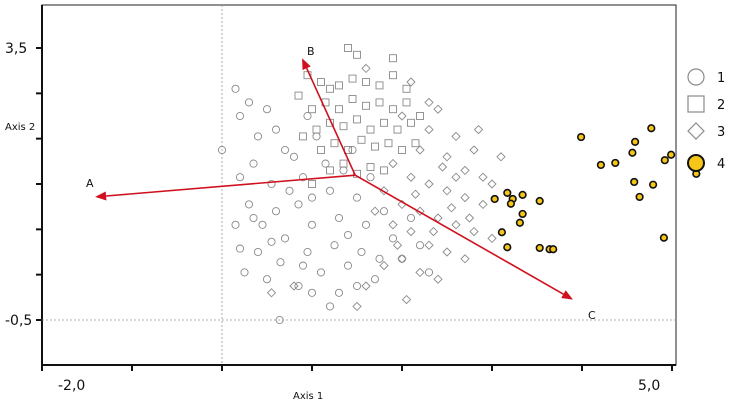 This screenshot has height=407, width=732. What do you see at coordinates (16, 49) in the screenshot?
I see `y-tick-label-top: 3,5` at bounding box center [16, 49].